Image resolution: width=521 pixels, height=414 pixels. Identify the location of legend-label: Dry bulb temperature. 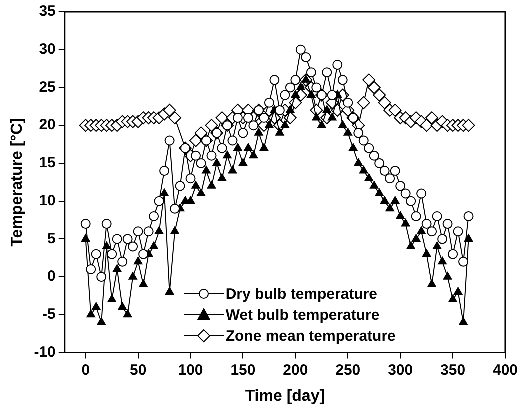
(302, 294).